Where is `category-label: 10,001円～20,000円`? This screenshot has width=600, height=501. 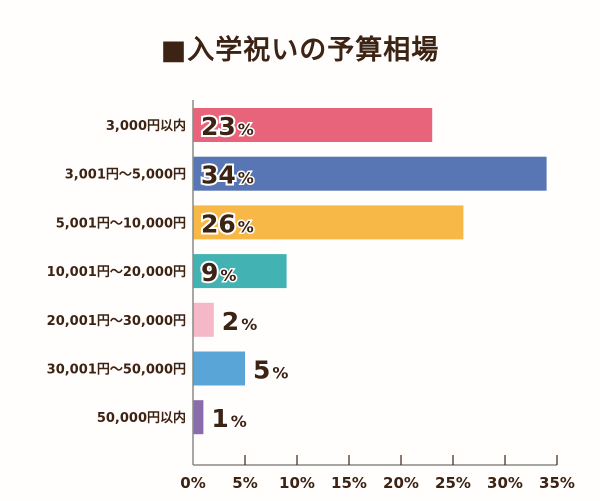
category-label: 10,001円～20,000円 is located at coordinates (116, 272).